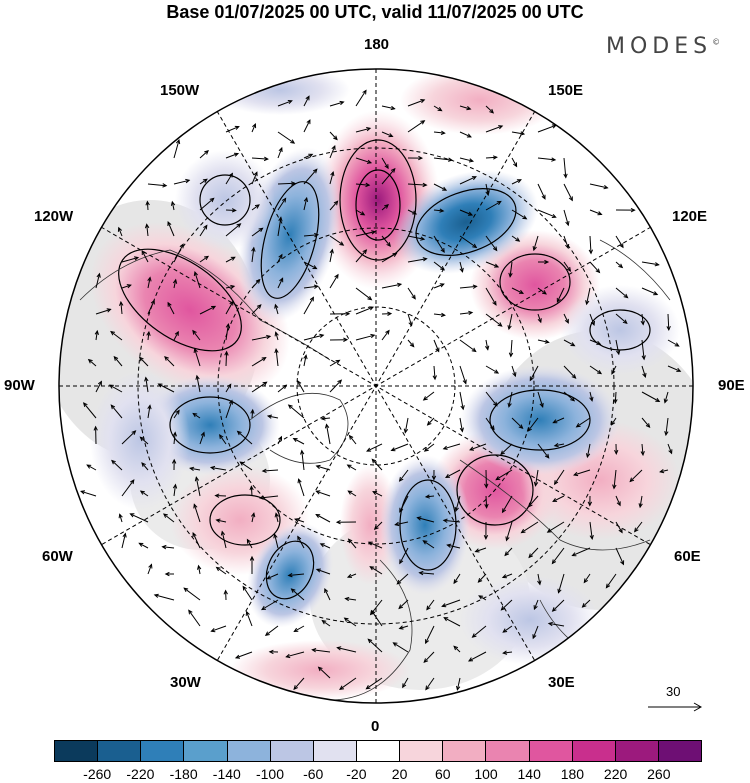  What do you see at coordinates (140, 774) in the screenshot?
I see `colorbar-tick-label: -220` at bounding box center [140, 774].